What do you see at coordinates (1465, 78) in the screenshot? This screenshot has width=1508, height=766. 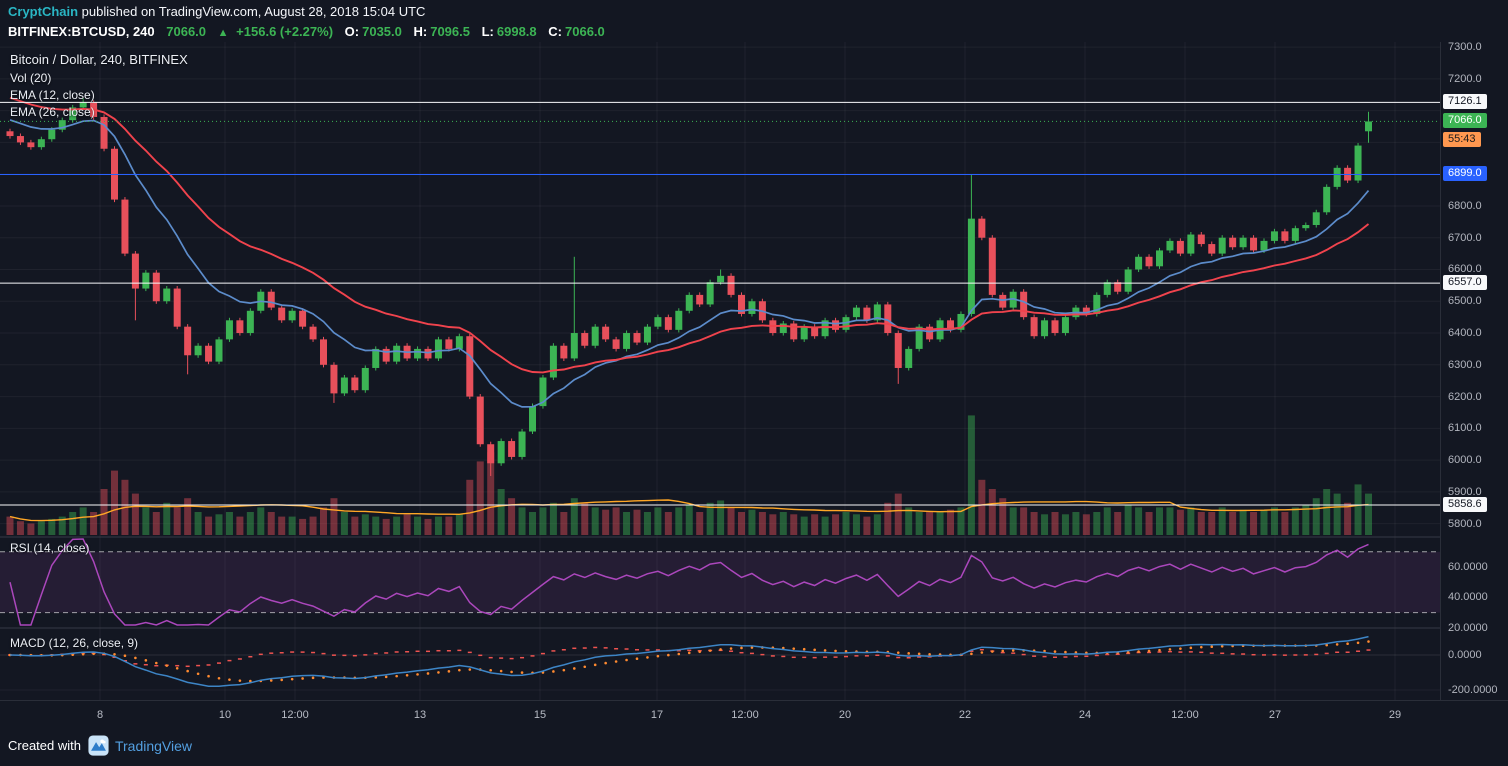 I see `price-tick: 7200.0` at bounding box center [1465, 78].